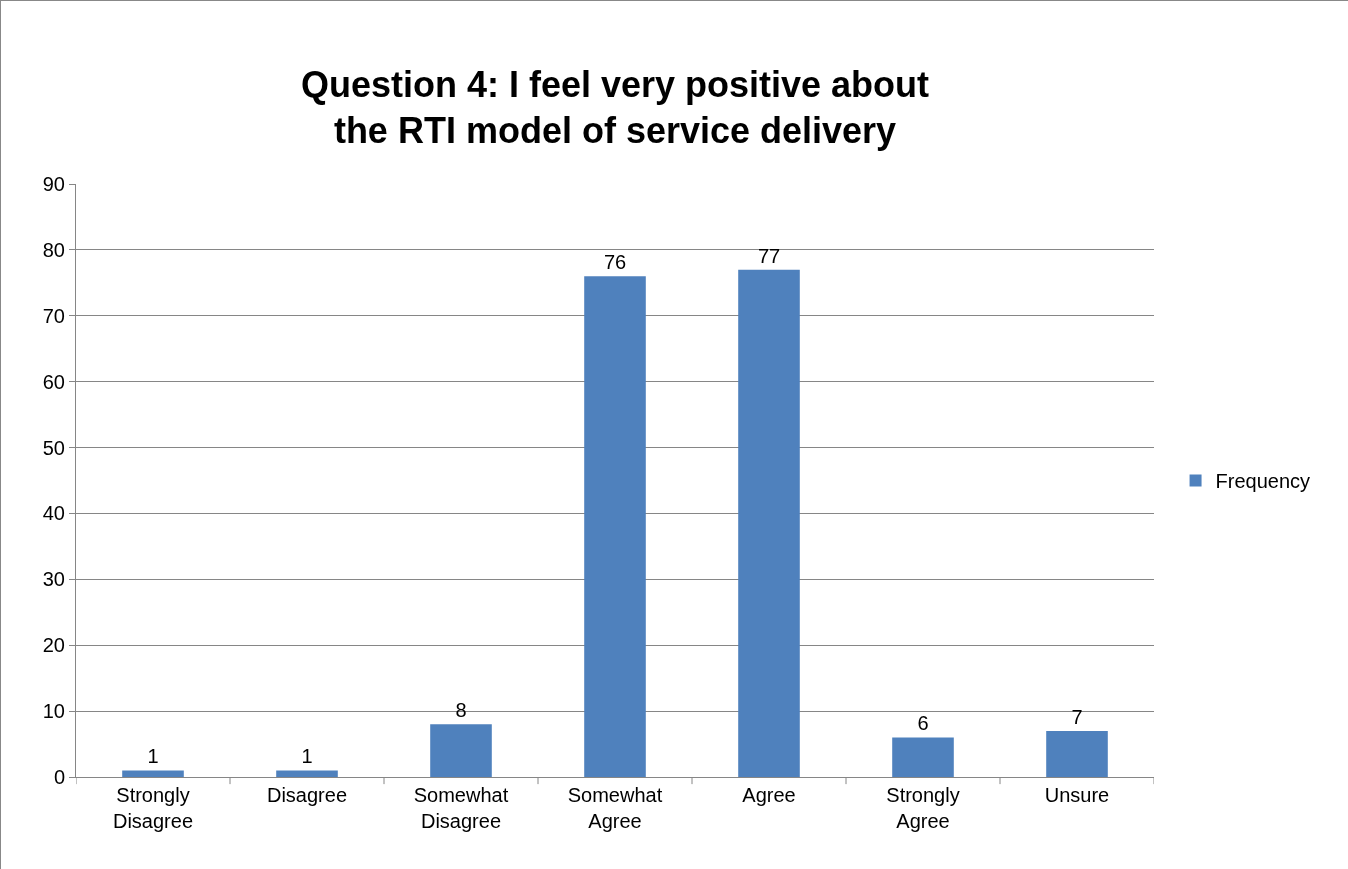  What do you see at coordinates (1077, 795) in the screenshot?
I see `x-tick-label: Unsure` at bounding box center [1077, 795].